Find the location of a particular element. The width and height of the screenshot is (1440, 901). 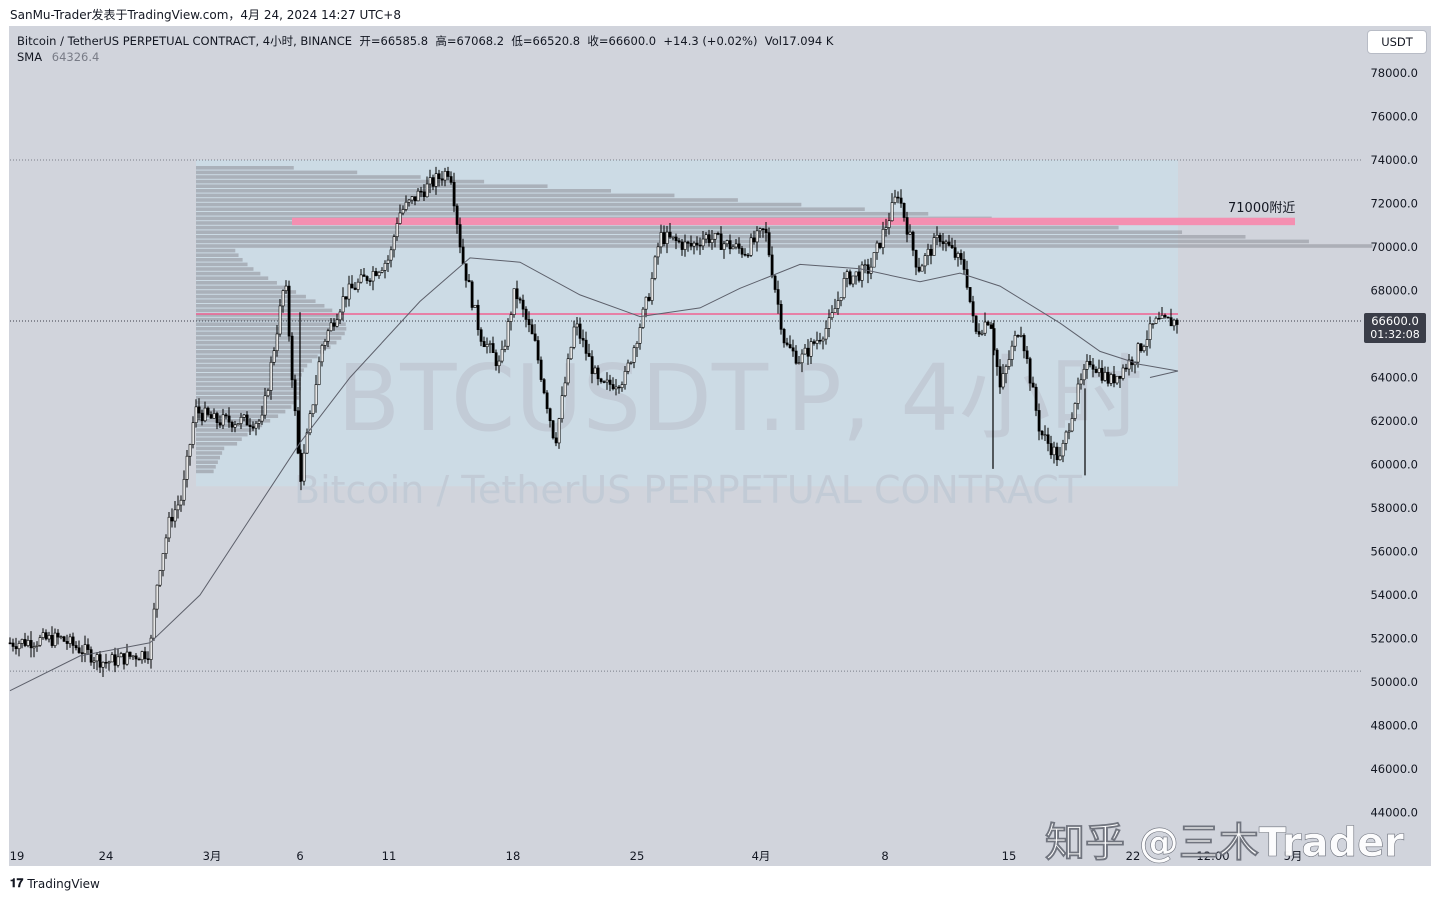

x-tick-label: 8 is located at coordinates (884, 856).